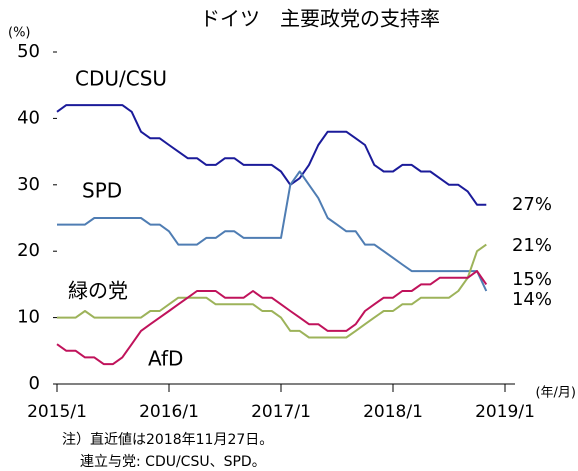 The width and height of the screenshot is (578, 471). Describe the element at coordinates (532, 245) in the screenshot. I see `end-label: 21%` at that location.